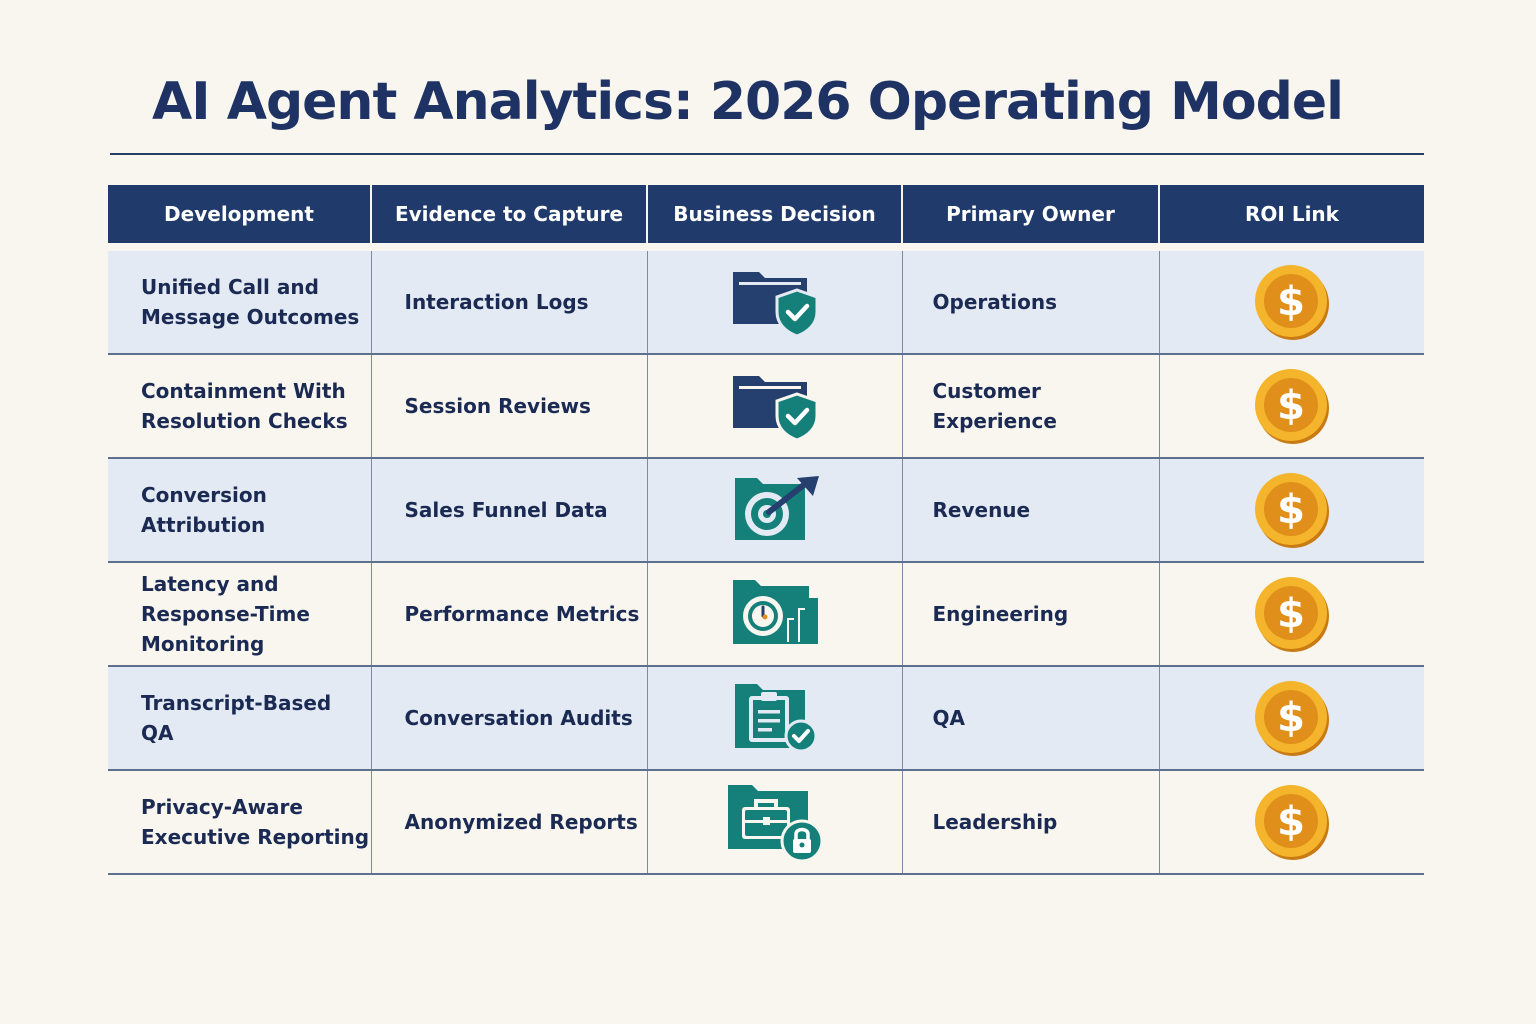  What do you see at coordinates (775, 214) in the screenshot?
I see `header-business-decision: Business Decision` at bounding box center [775, 214].